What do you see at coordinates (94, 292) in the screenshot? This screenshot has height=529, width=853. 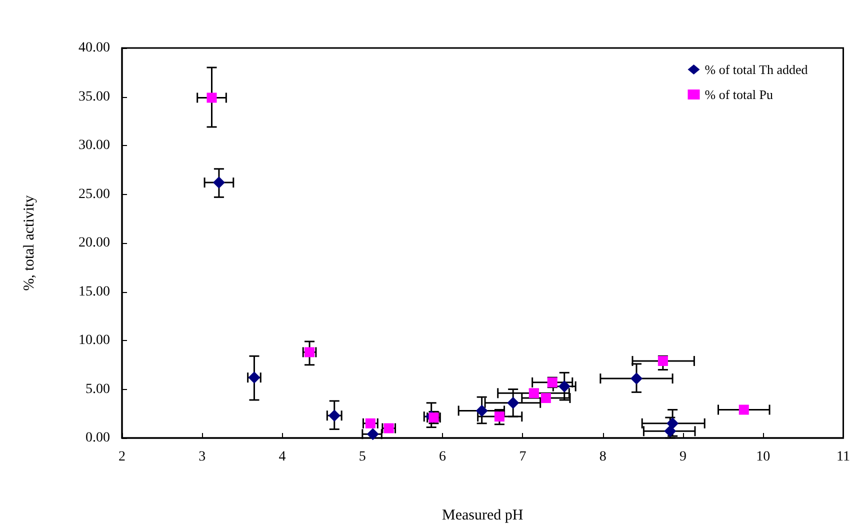 I see `y-tick-label: 15.00` at bounding box center [94, 292].